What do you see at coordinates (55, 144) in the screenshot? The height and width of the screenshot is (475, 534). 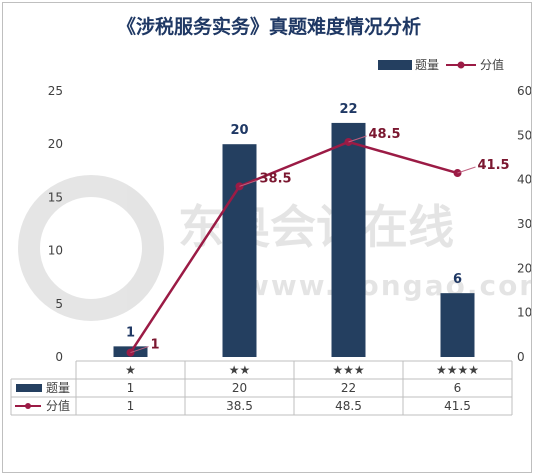 I see `y-tick-left: 20` at bounding box center [55, 144].